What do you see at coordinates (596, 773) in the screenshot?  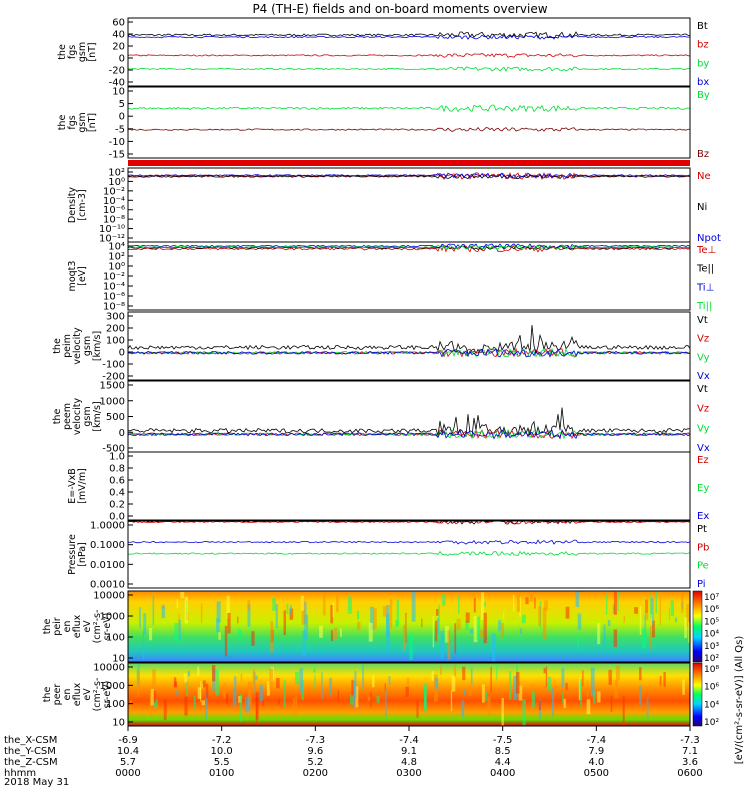 I see `ephemeris-value: 0500` at bounding box center [596, 773].